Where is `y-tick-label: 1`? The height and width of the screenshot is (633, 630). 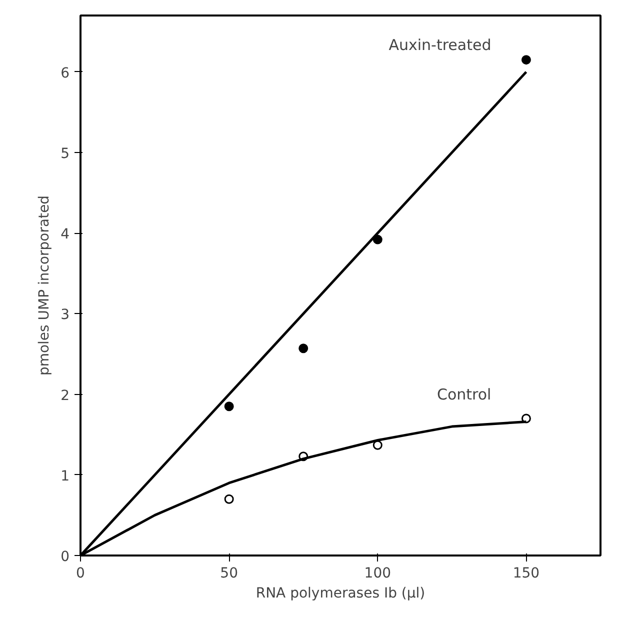
y-tick-label: 1 is located at coordinates (65, 476).